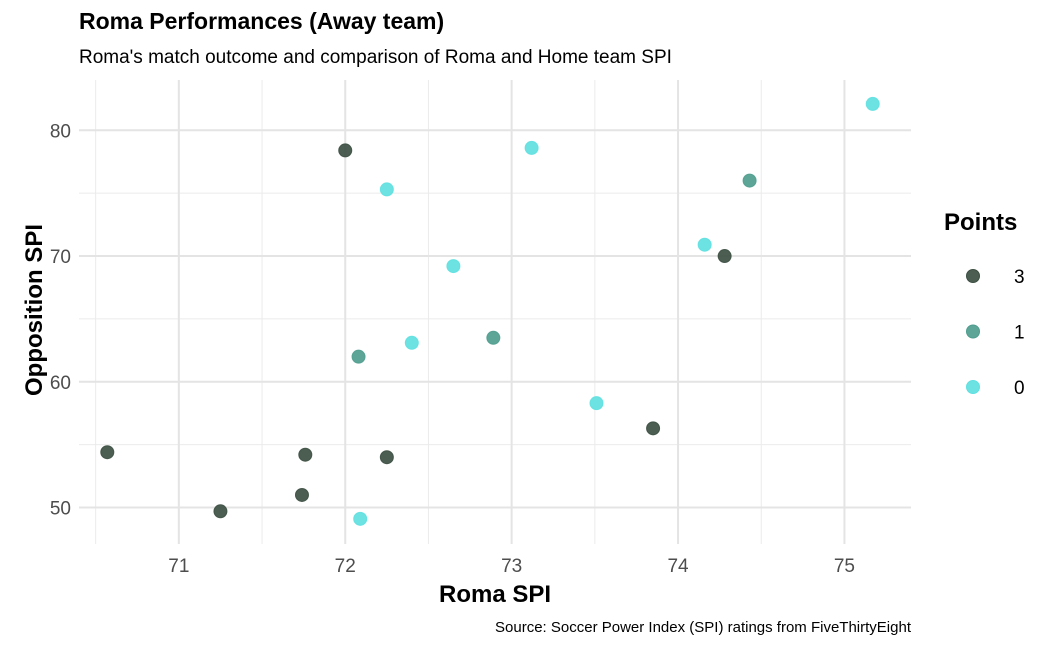 The image size is (1050, 648). What do you see at coordinates (495, 594) in the screenshot?
I see `x-axis-title: Roma SPI` at bounding box center [495, 594].